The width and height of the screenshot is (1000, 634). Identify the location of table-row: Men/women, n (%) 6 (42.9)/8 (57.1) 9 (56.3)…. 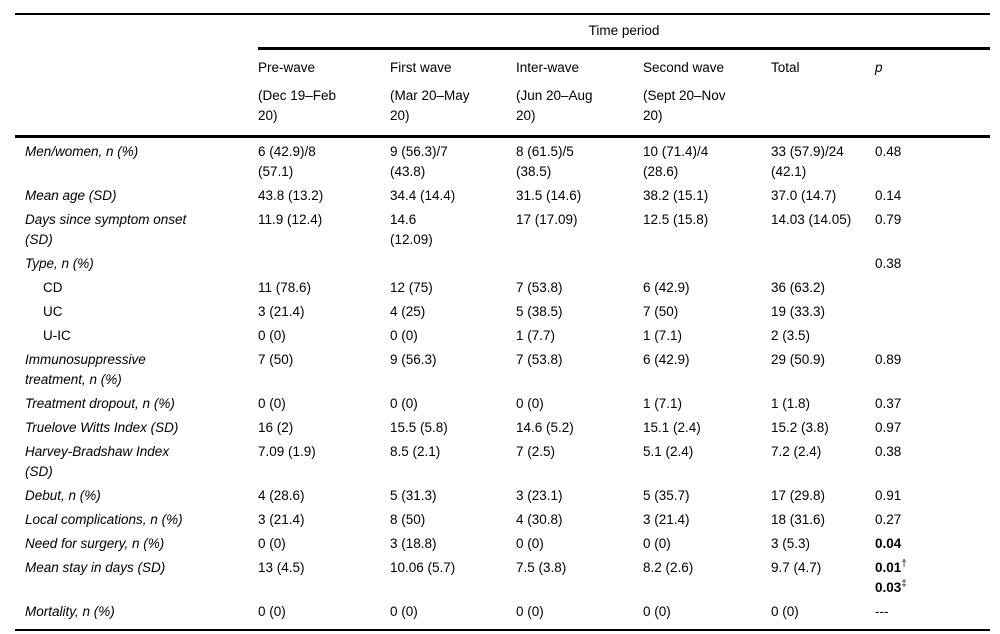
(502, 160).